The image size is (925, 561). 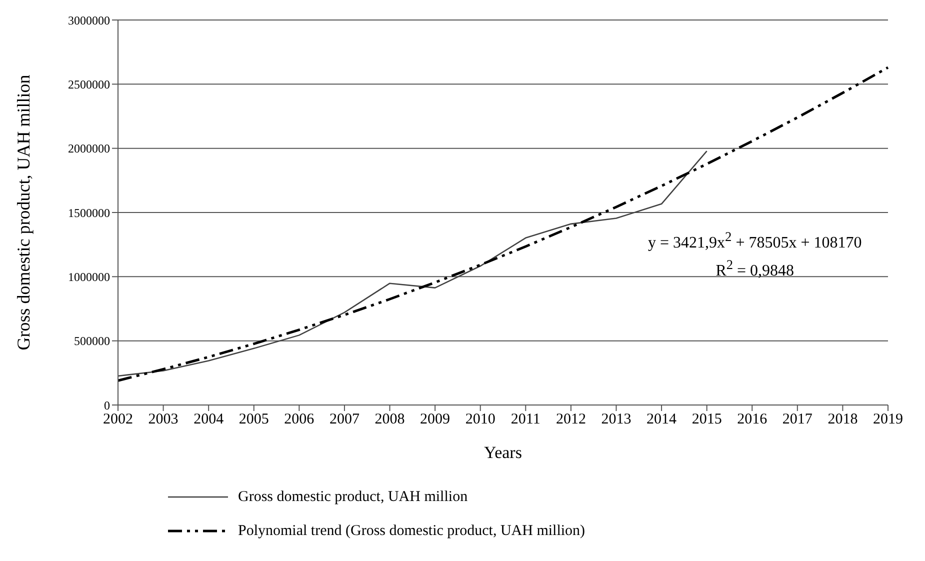 I want to click on x-tick-label: 2007, so click(x=344, y=420).